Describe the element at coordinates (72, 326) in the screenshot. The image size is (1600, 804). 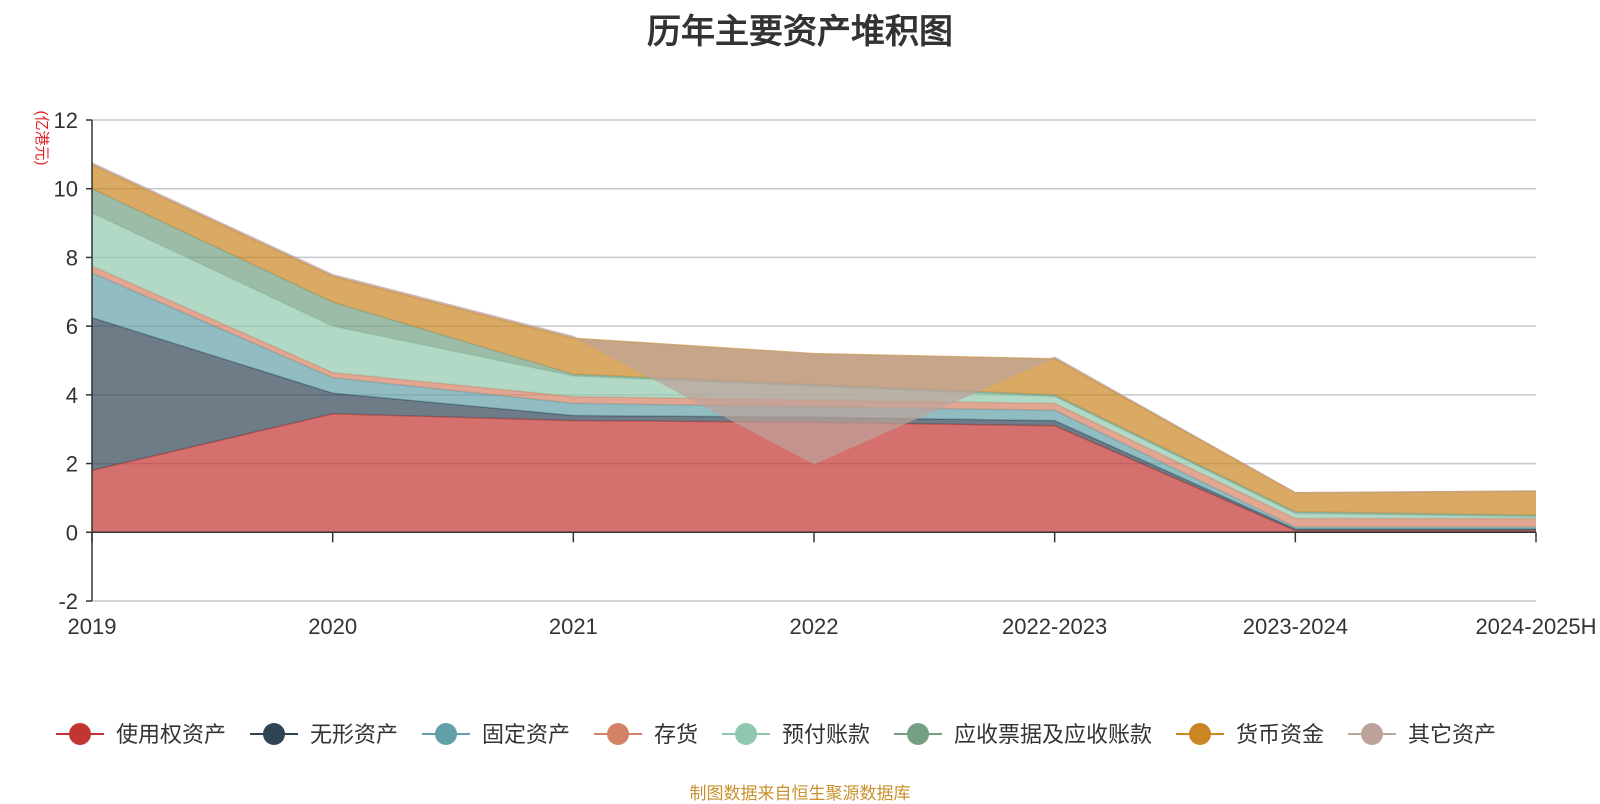
I see `y-tick-label: 6` at that location.